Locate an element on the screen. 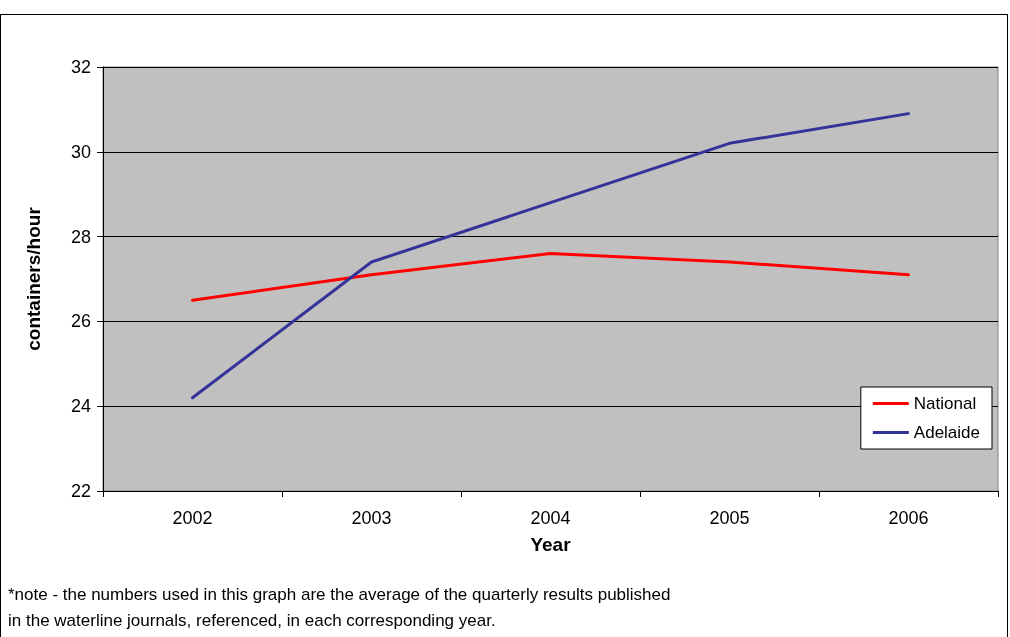 The image size is (1010, 637). y-tick-label: 30 is located at coordinates (80, 151).